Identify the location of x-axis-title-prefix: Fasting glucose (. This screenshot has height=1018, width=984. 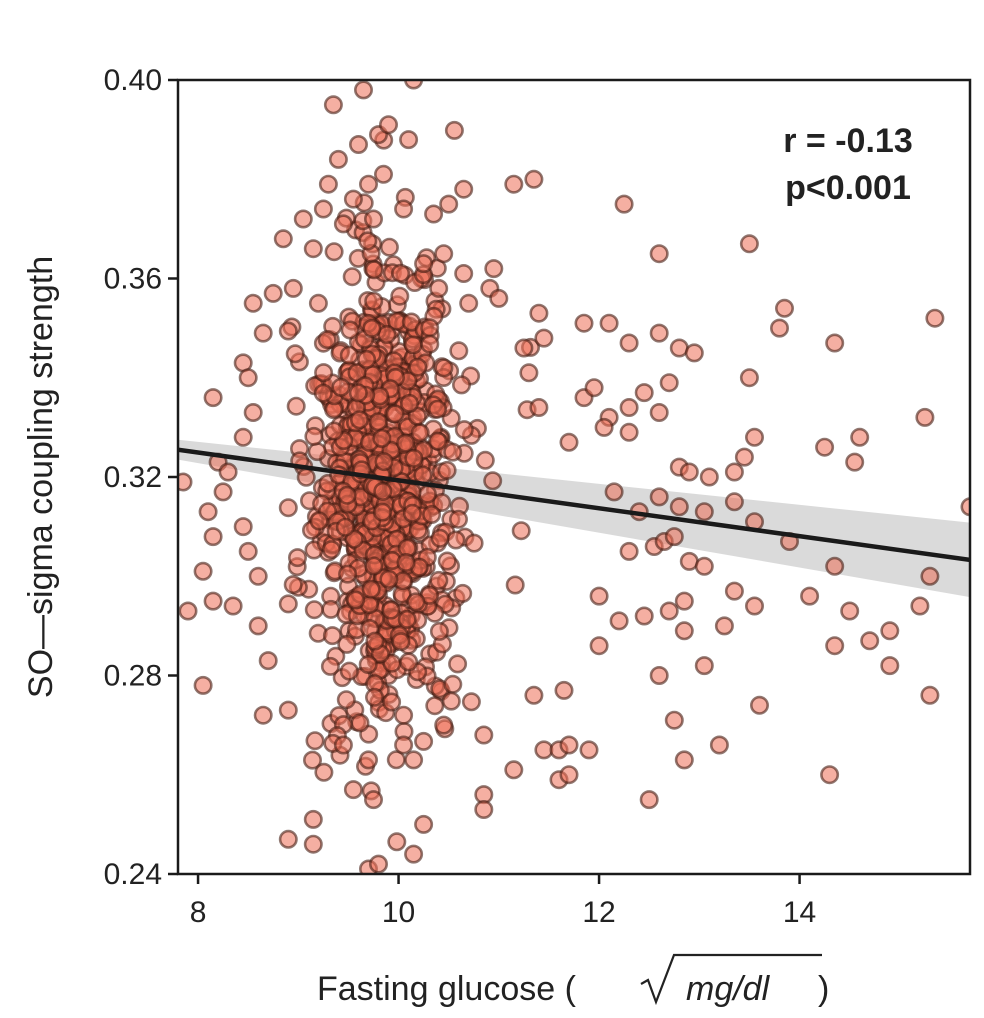
(447, 989).